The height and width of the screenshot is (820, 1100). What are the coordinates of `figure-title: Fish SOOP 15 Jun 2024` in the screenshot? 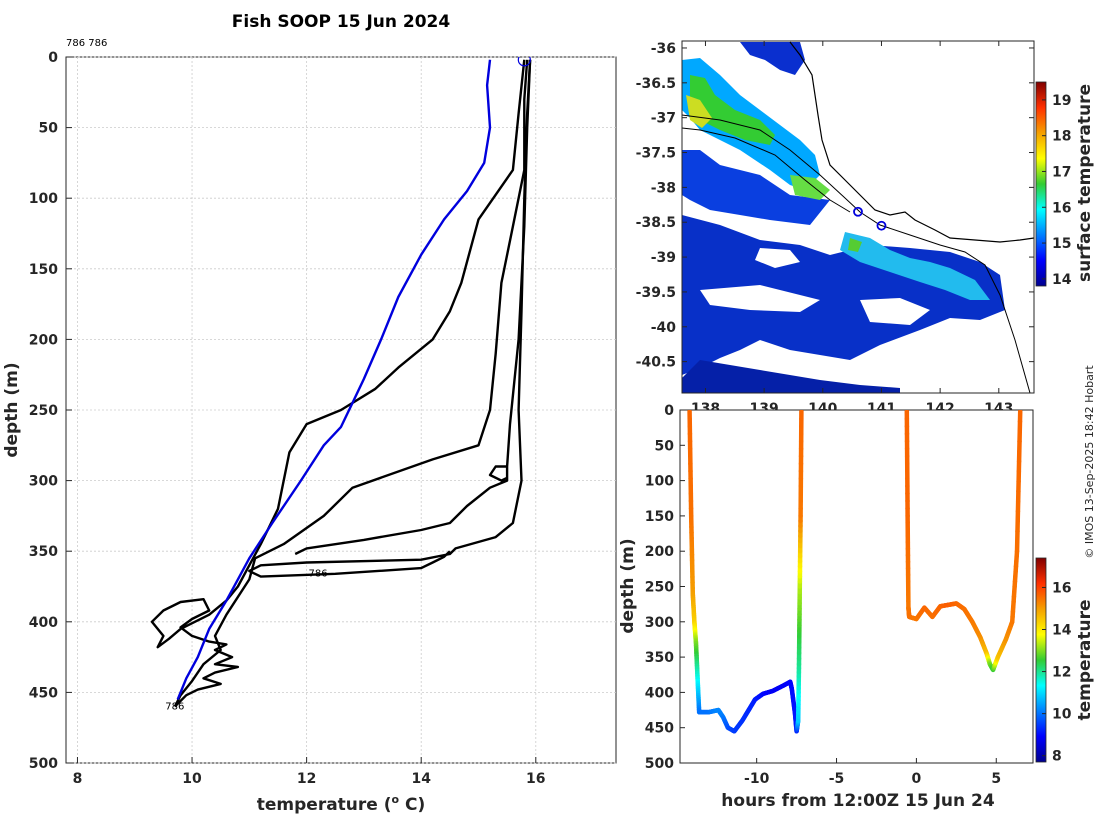 It's located at (341, 22).